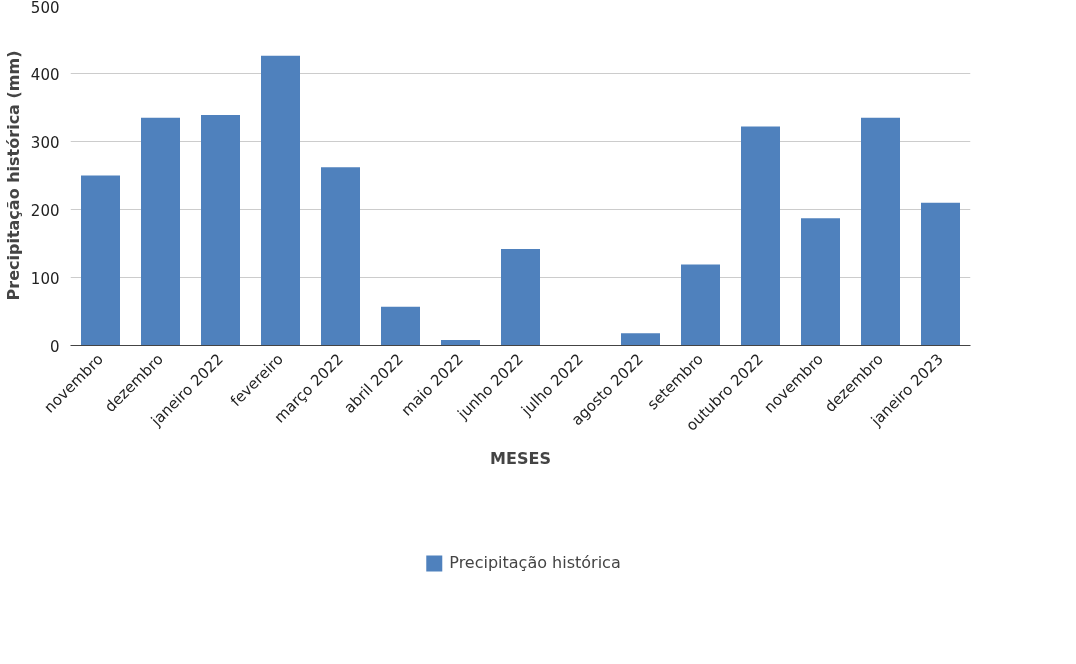  I want to click on y-tick-label: 100, so click(45, 278).